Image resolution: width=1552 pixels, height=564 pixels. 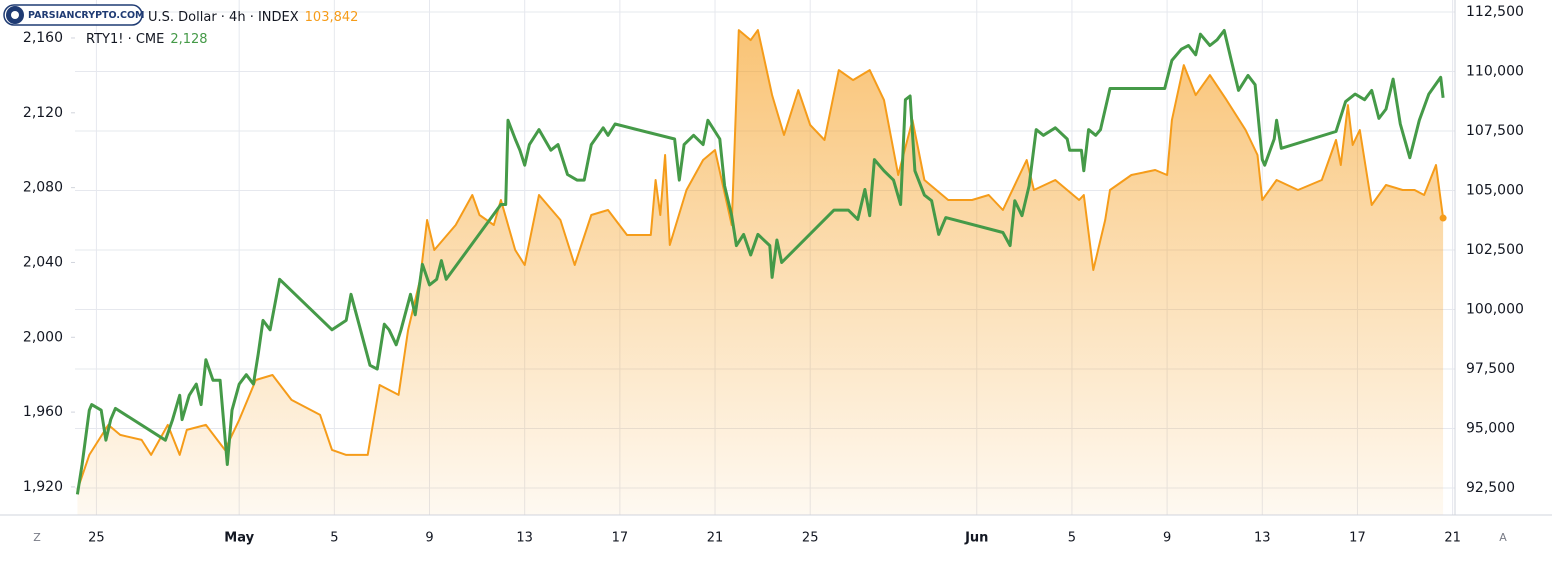 What do you see at coordinates (43, 337) in the screenshot?
I see `y-tick-label: 2,000` at bounding box center [43, 337].